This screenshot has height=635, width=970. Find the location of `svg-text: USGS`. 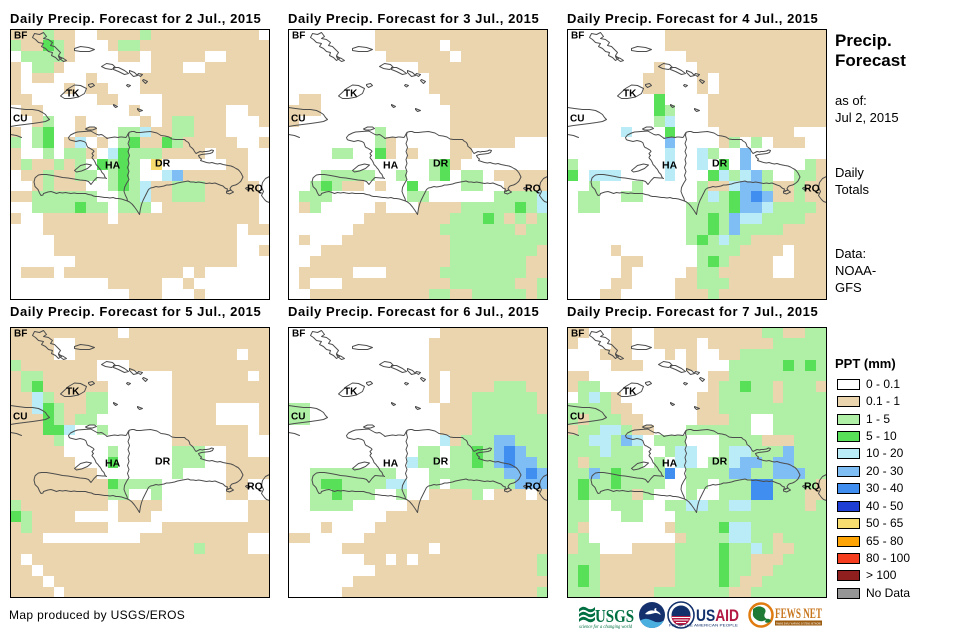

svg-text: USGS is located at coordinates (614, 616).